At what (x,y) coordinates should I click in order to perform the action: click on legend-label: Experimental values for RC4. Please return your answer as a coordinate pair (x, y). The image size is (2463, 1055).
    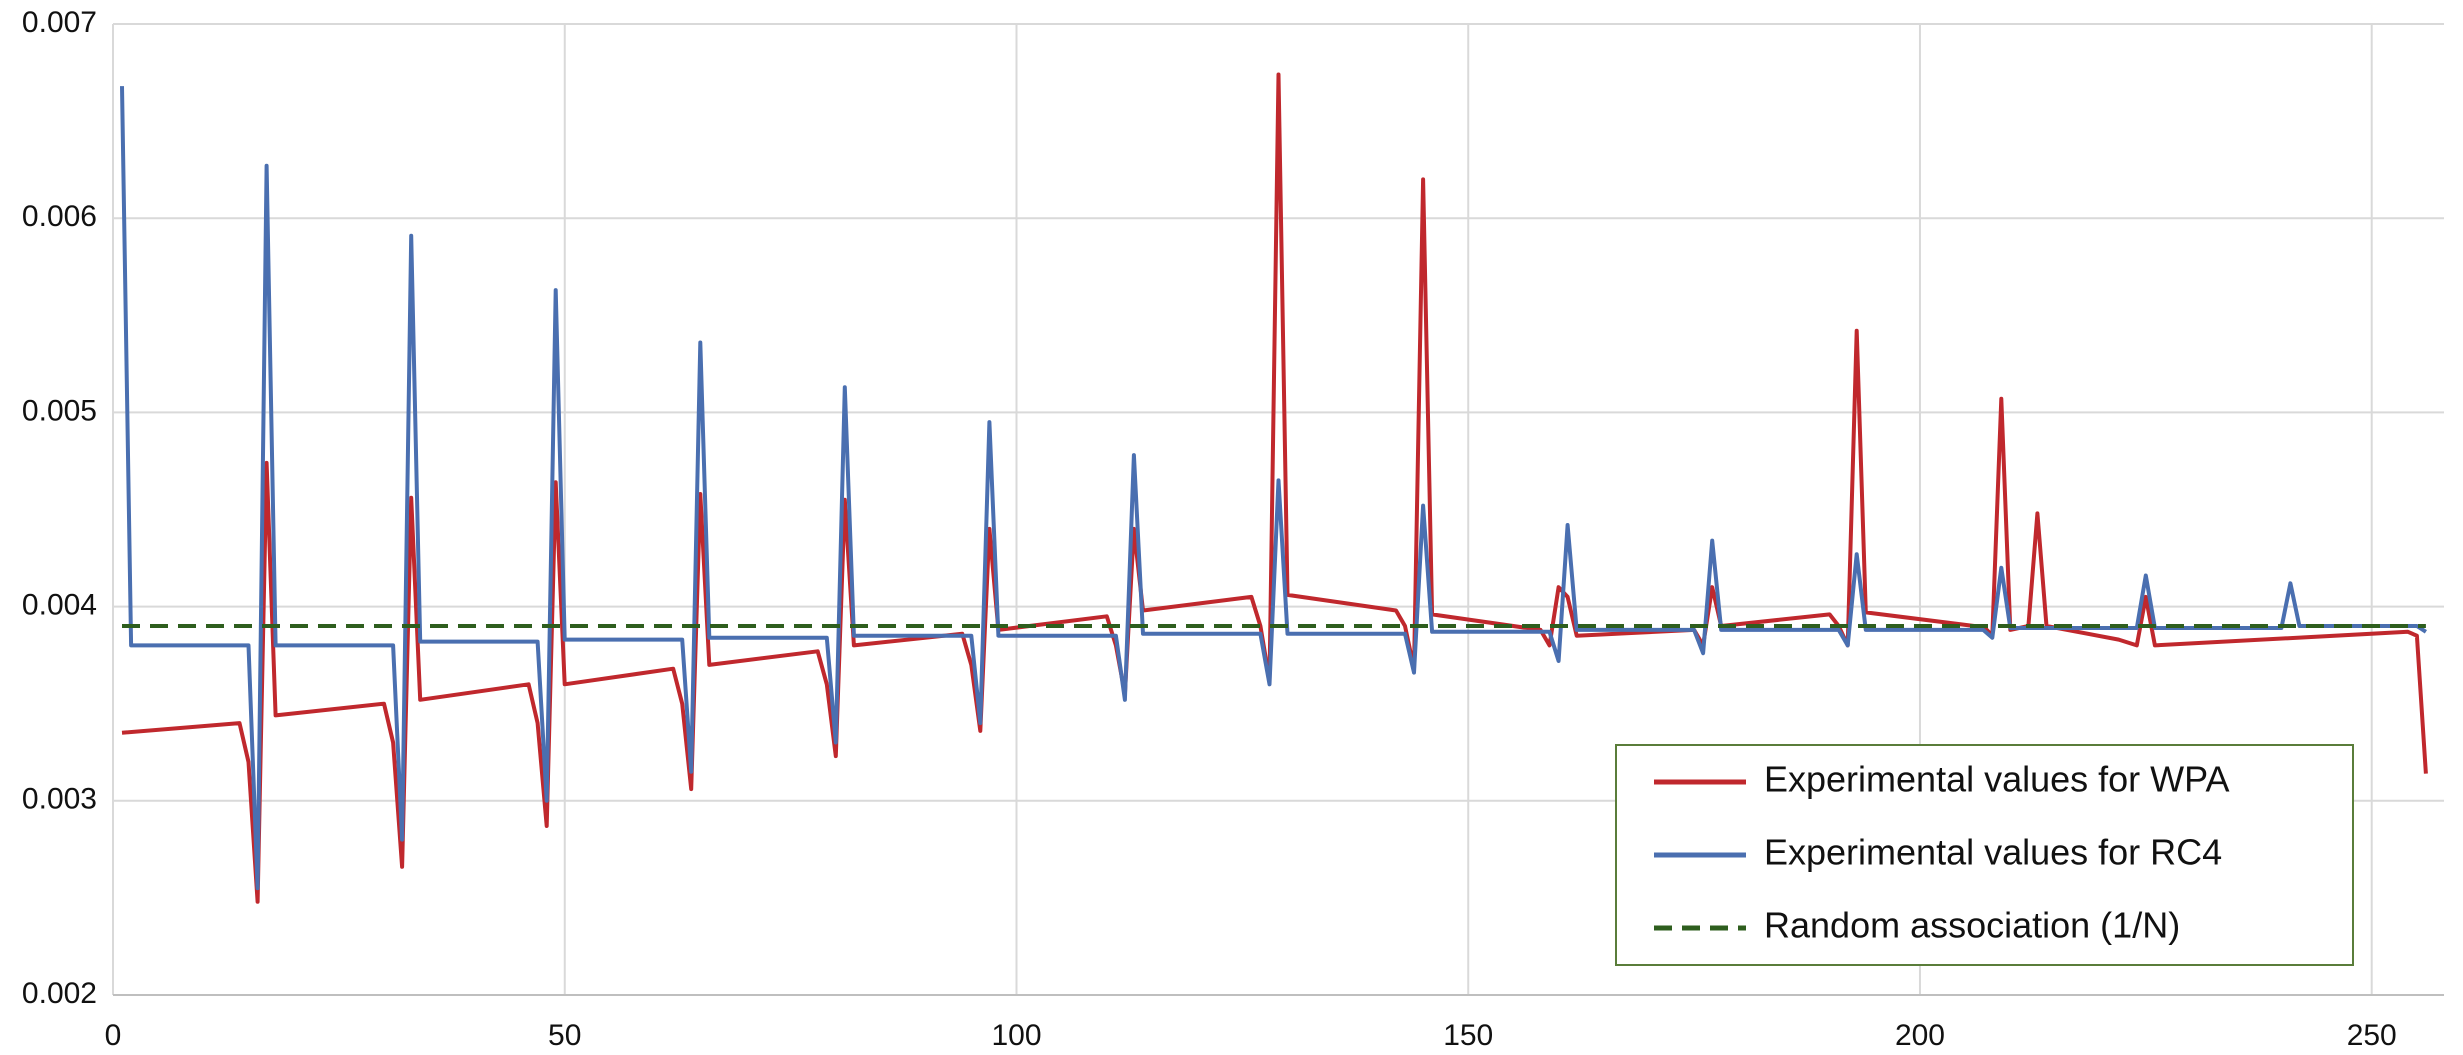
    Looking at the image, I should click on (1993, 852).